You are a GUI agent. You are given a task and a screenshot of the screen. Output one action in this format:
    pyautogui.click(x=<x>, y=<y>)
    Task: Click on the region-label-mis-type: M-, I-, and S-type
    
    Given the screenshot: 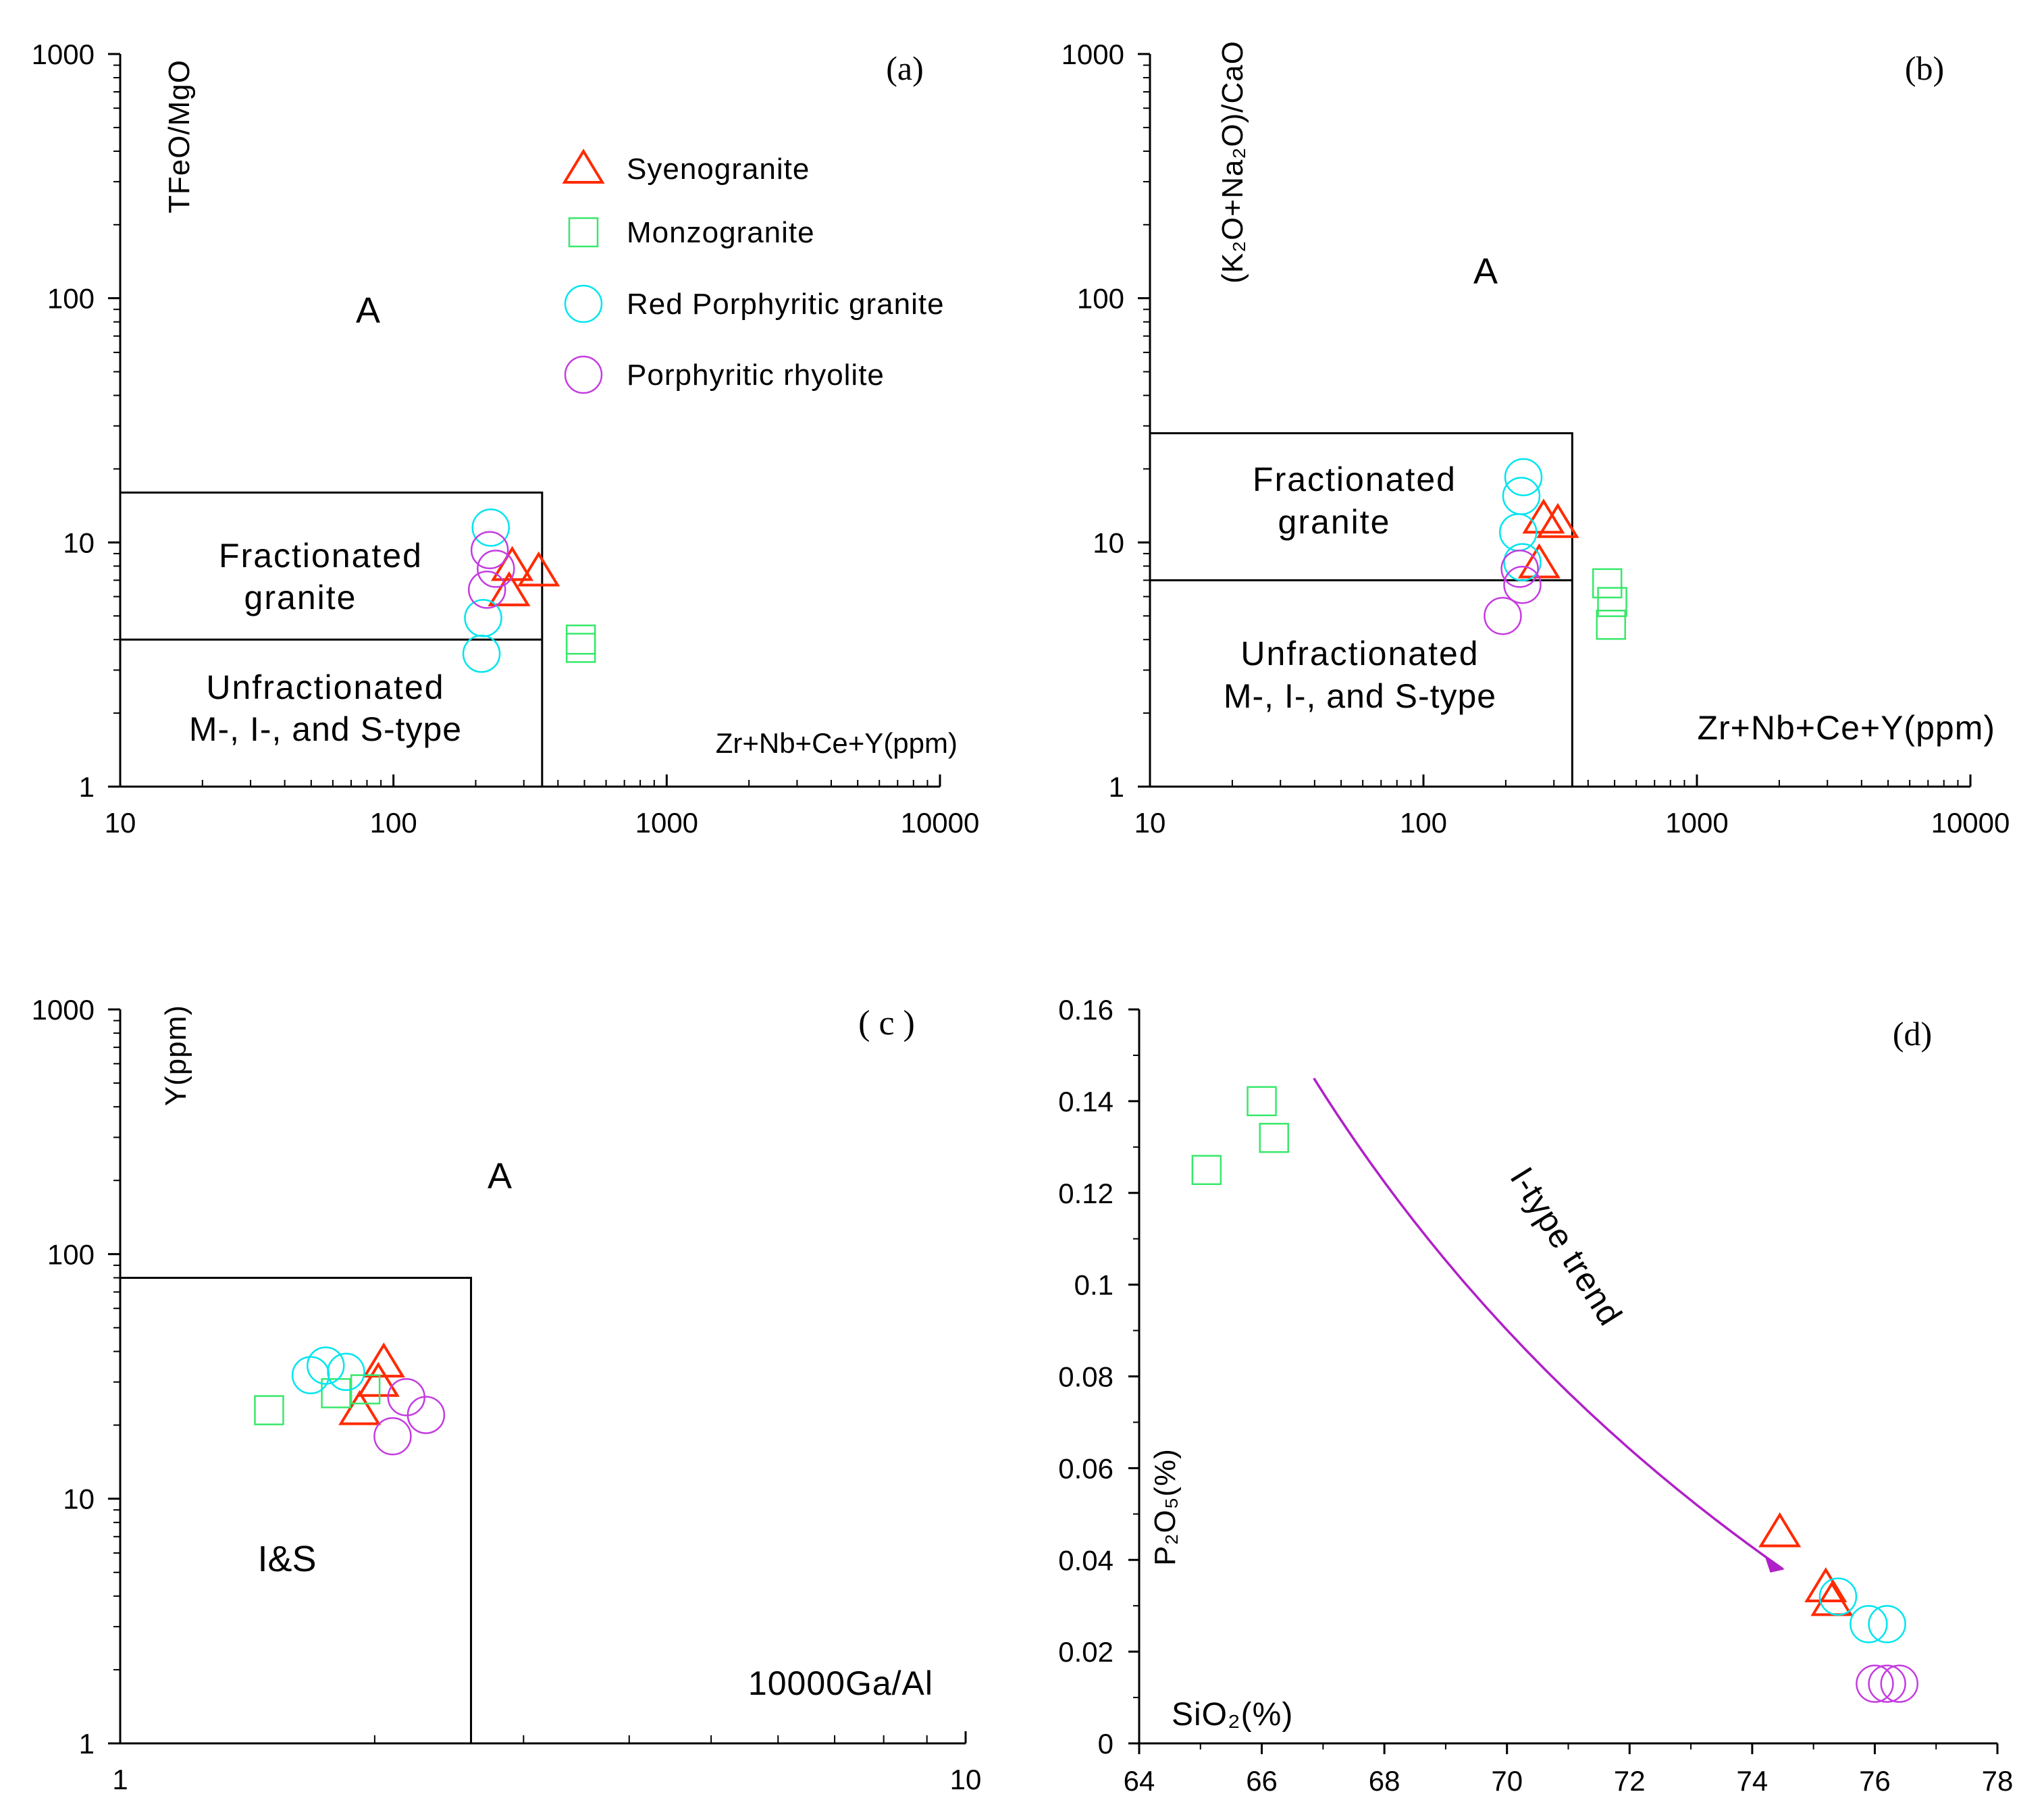 What is the action you would take?
    pyautogui.click(x=326, y=729)
    